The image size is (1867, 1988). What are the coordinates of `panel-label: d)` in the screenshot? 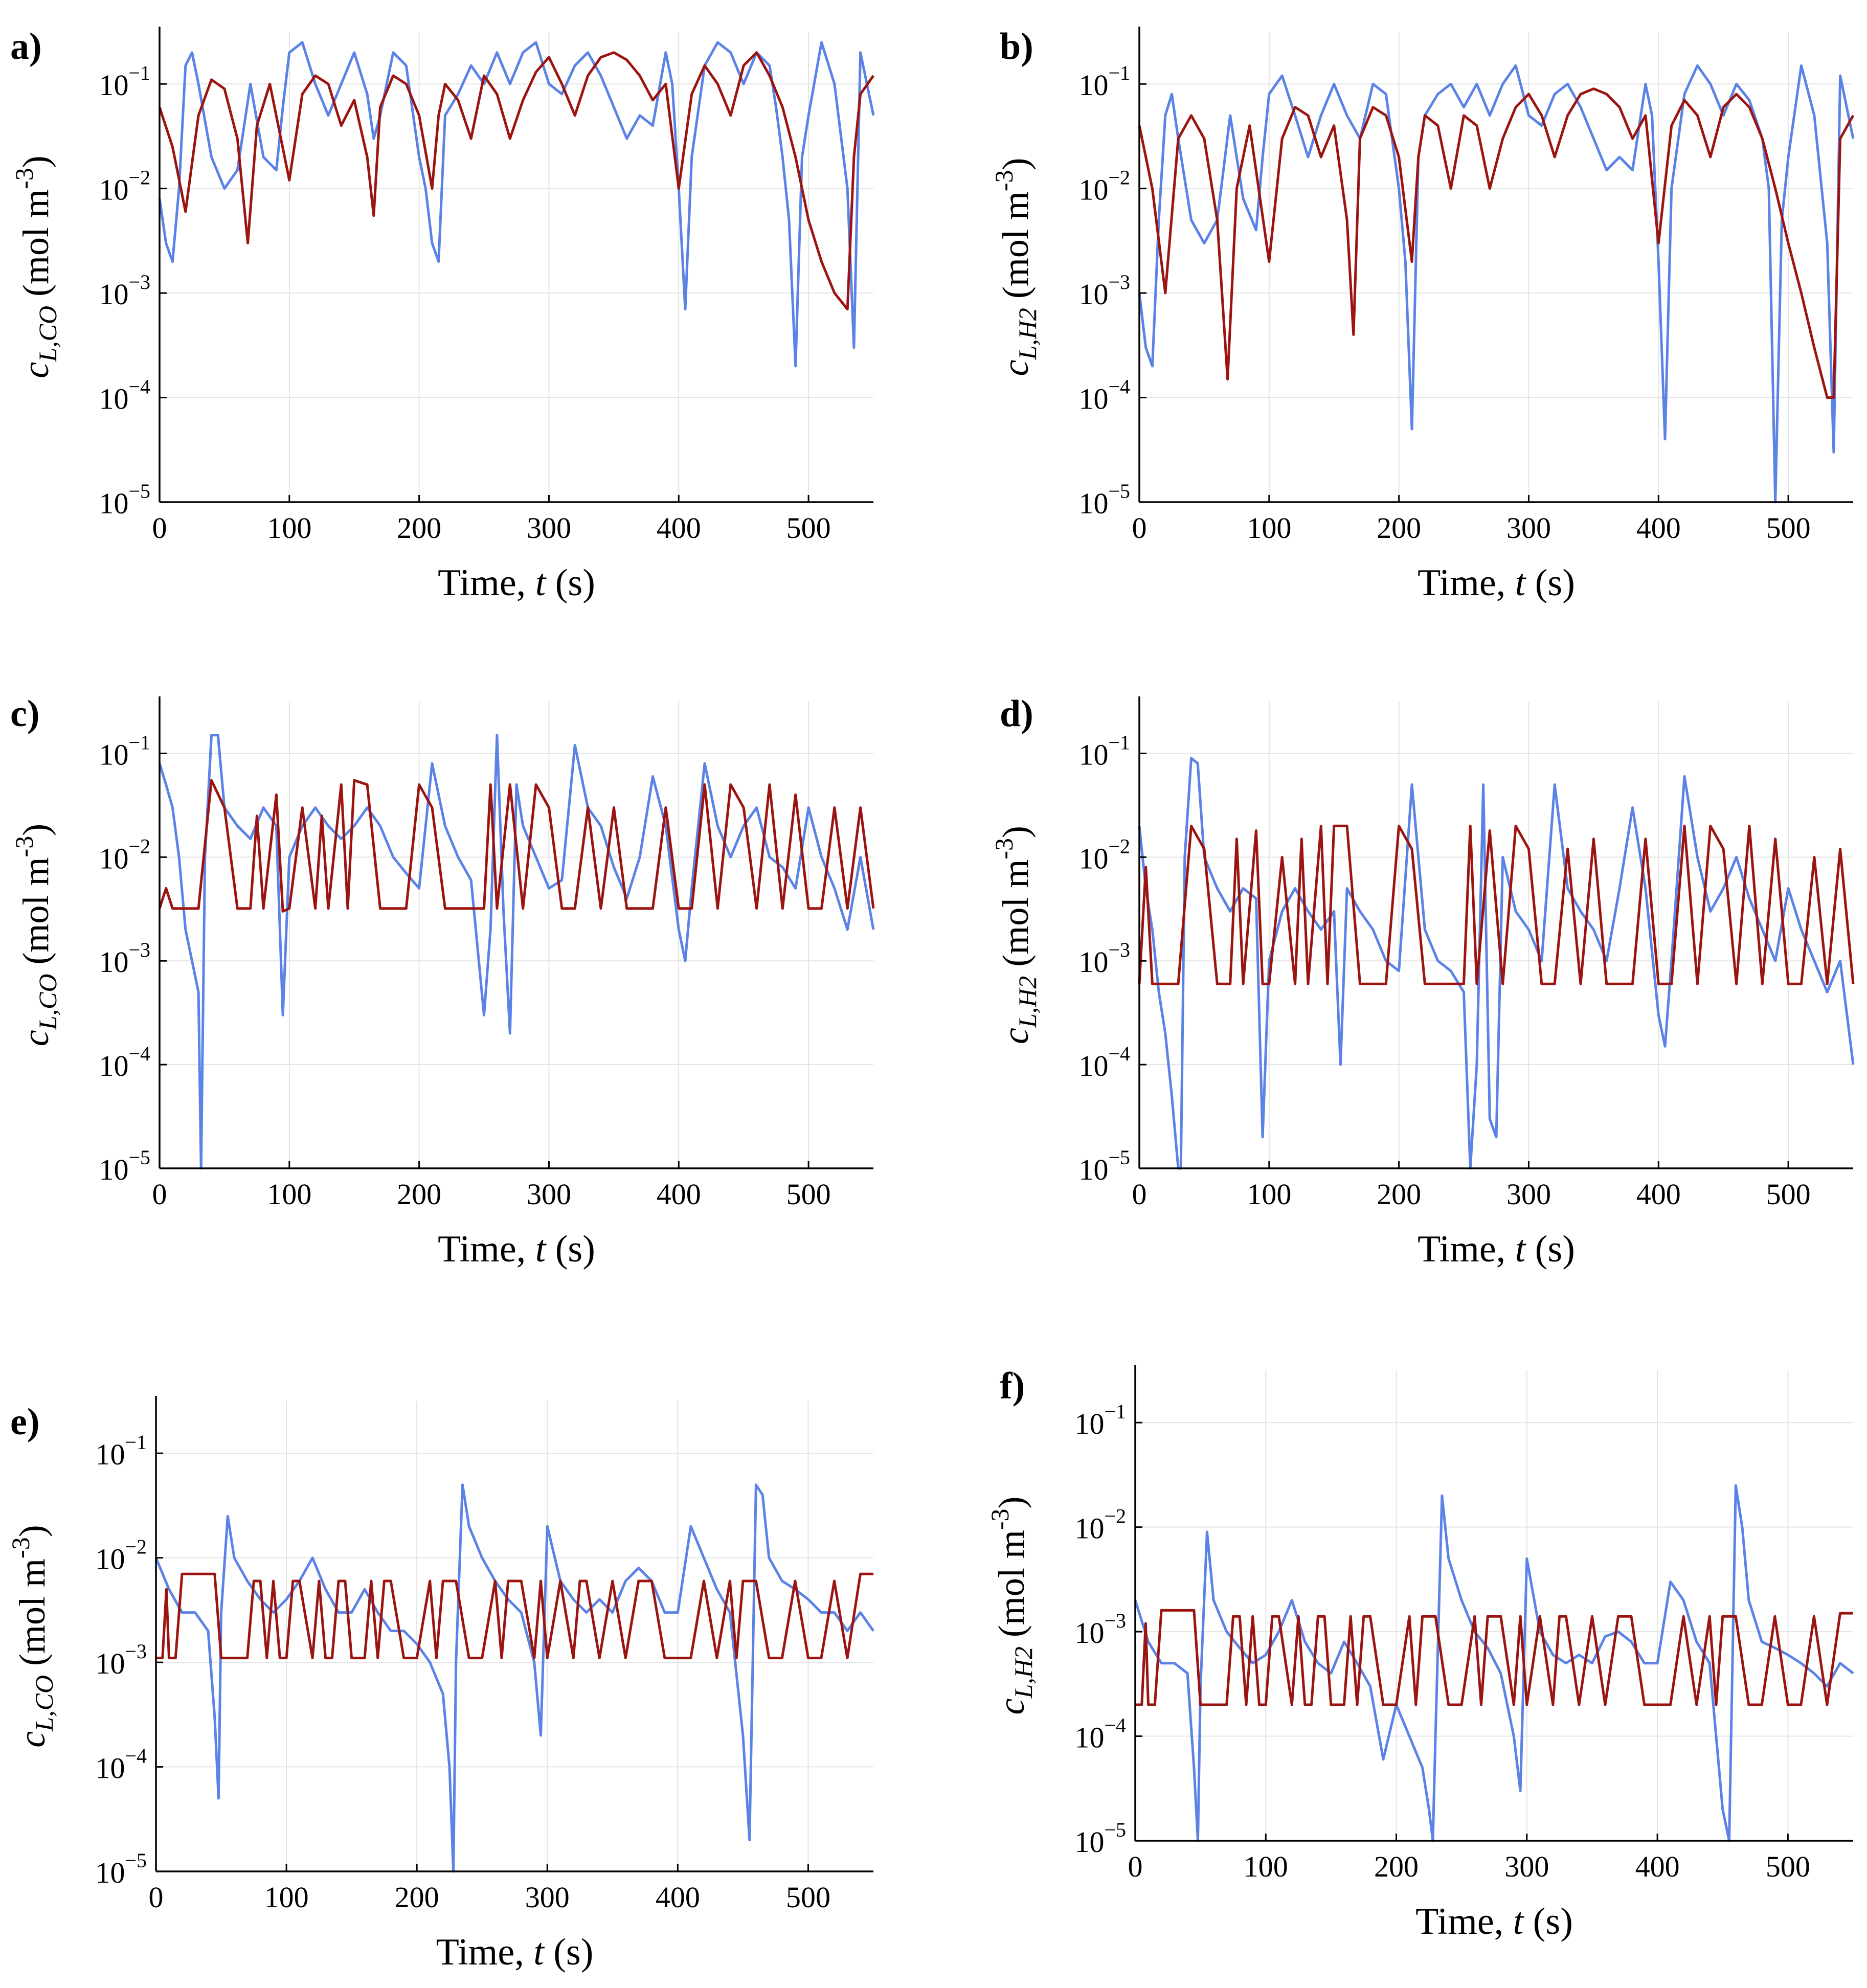 It's located at (1016, 714).